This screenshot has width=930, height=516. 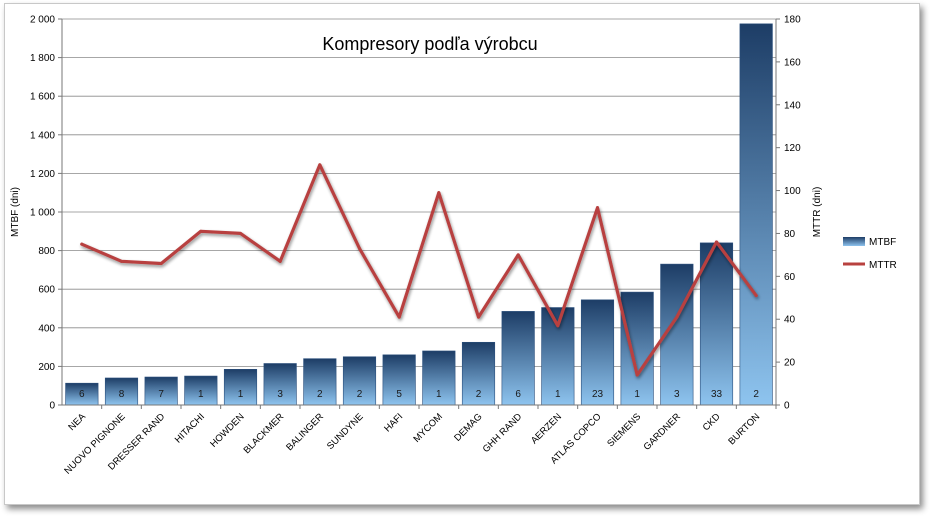 What do you see at coordinates (817, 212) in the screenshot?
I see `y2-axis-title: MTTR (dni)` at bounding box center [817, 212].